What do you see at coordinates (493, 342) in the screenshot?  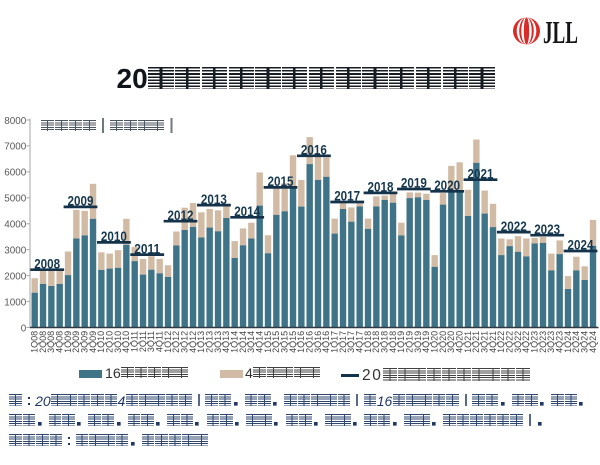 I see `svg-text: 4Q21` at bounding box center [493, 342].